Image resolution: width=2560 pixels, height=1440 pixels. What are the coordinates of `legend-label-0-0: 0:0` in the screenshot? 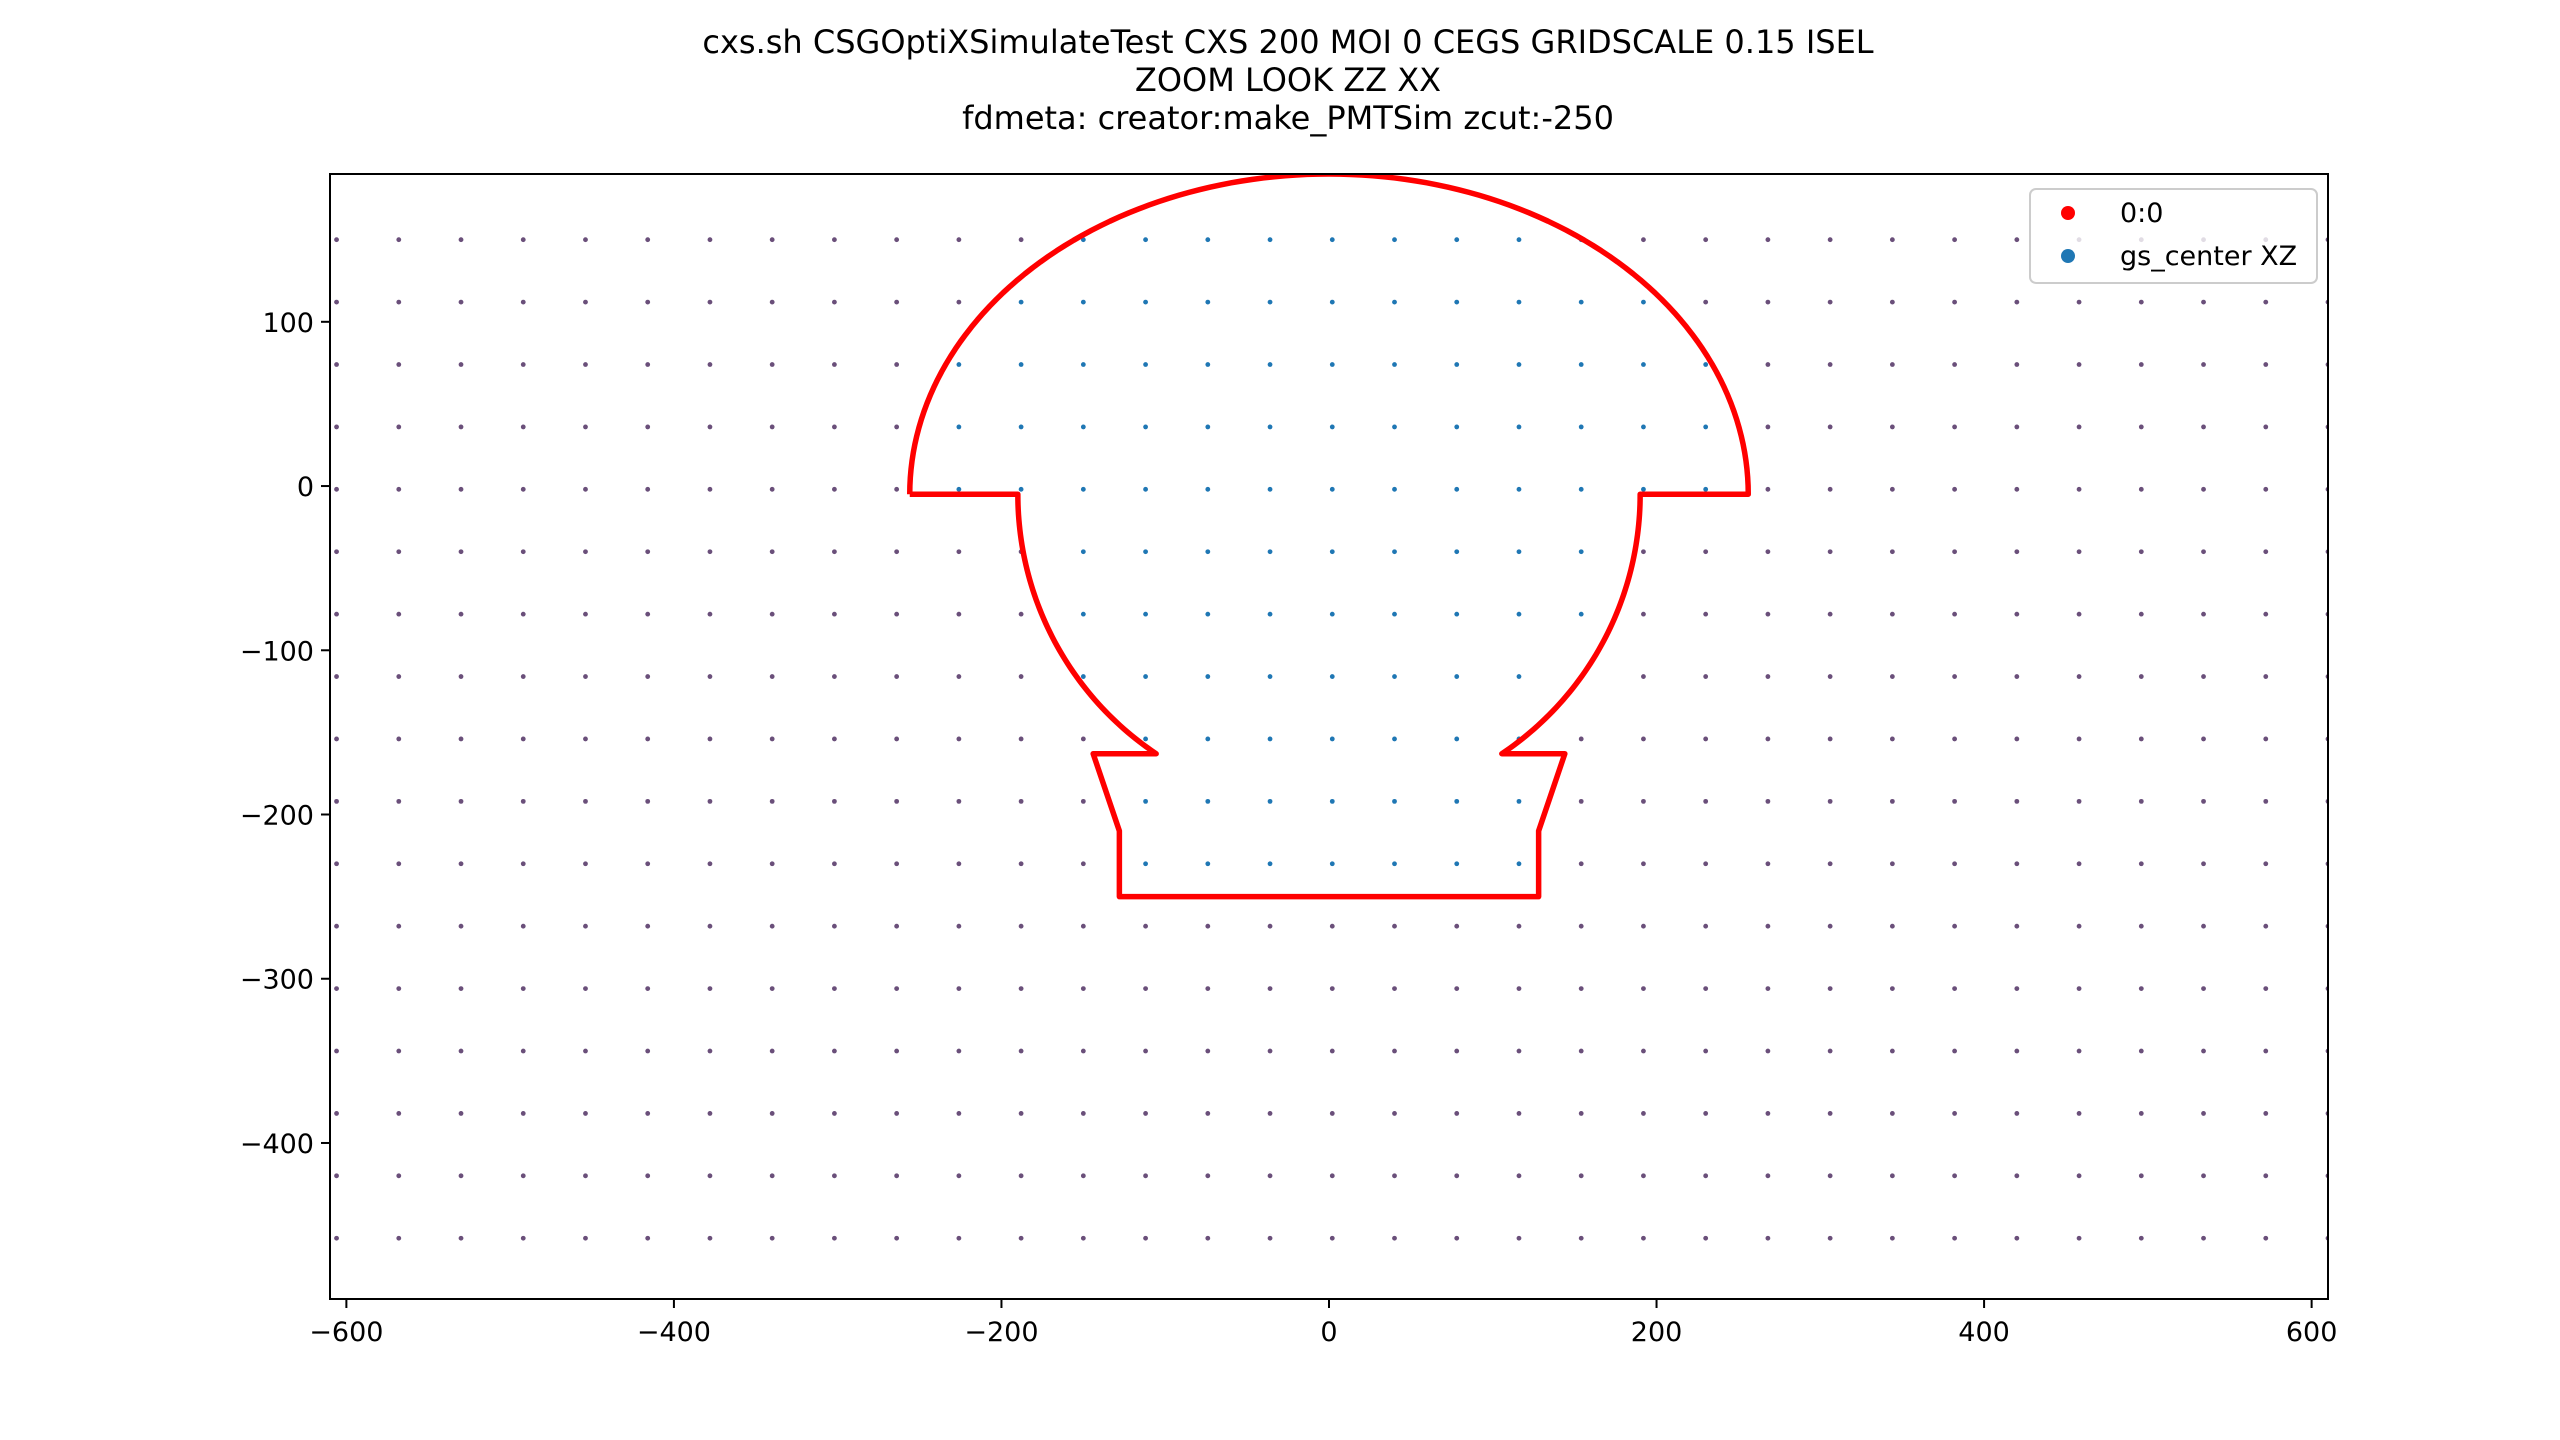 It's located at (2141, 213).